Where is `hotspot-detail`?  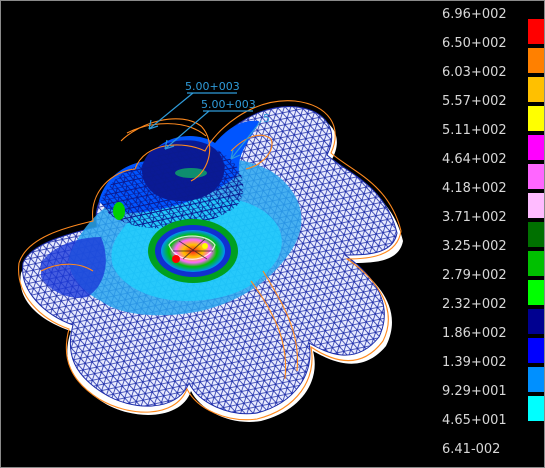
hotspot-detail is located at coordinates (192, 247).